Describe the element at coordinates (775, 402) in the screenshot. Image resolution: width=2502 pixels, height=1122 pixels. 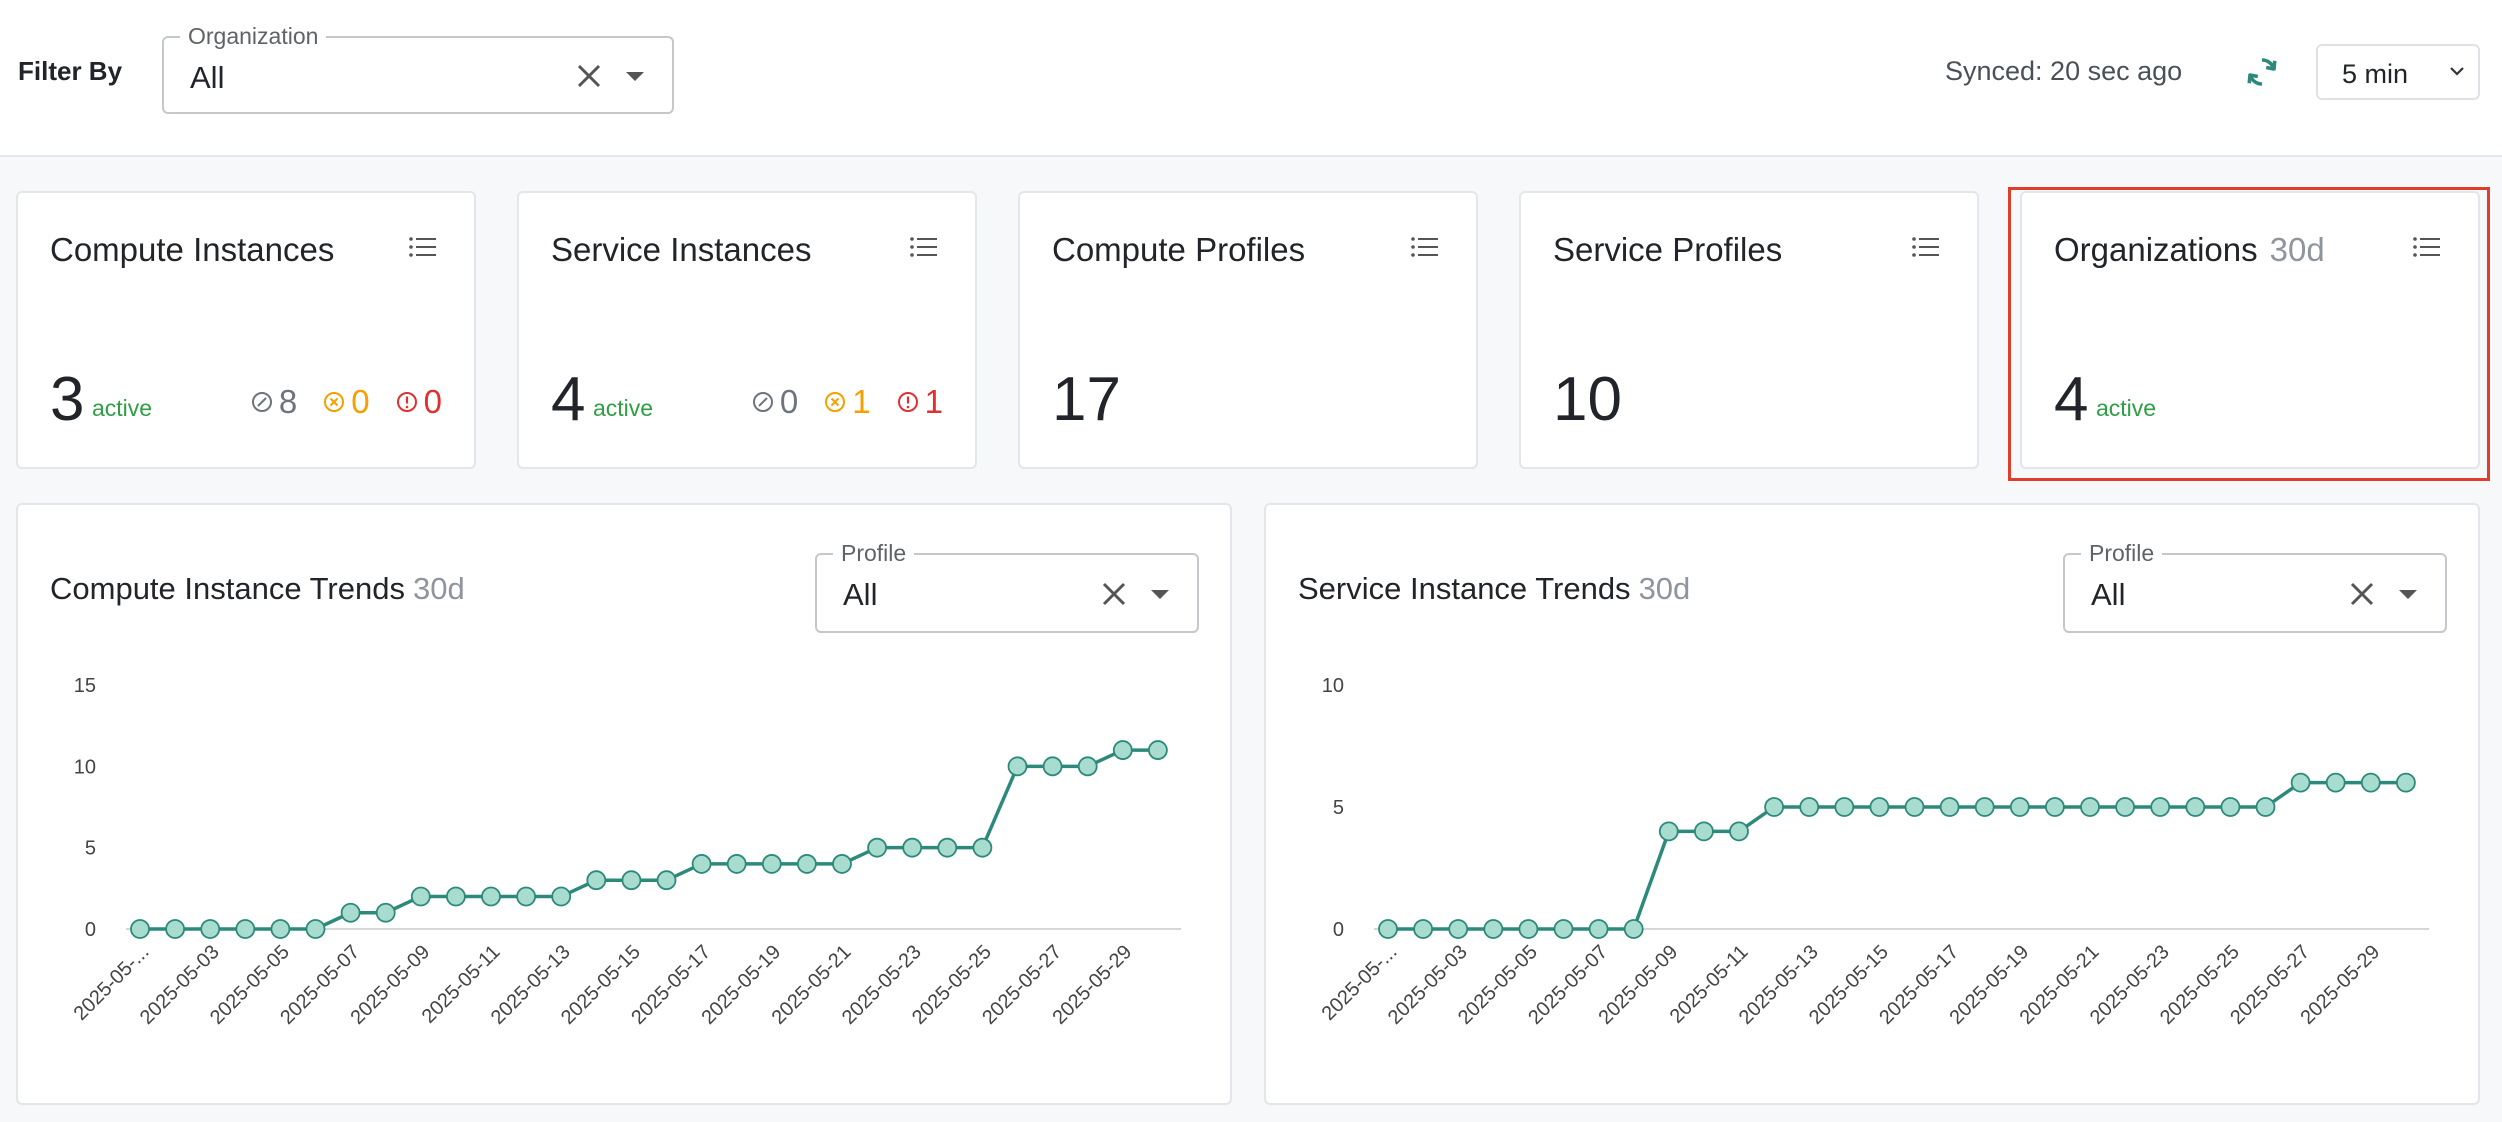
I see `stopped-stat: 0` at that location.